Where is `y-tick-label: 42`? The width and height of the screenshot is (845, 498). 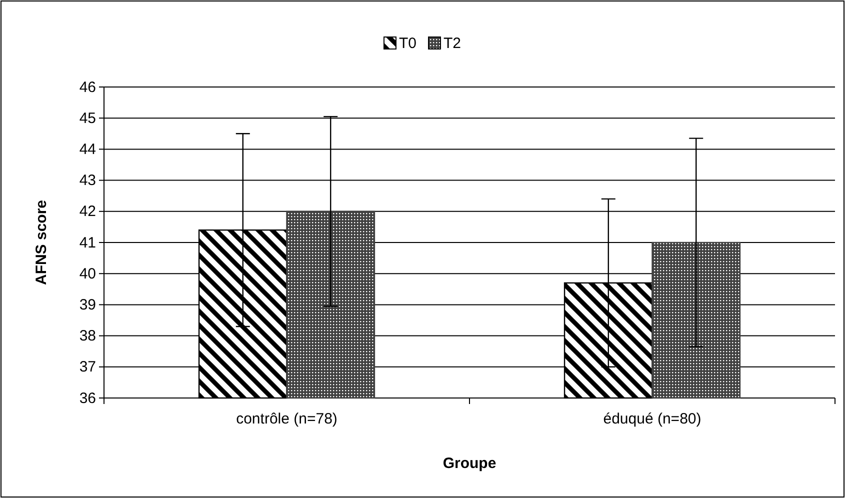 y-tick-label: 42 is located at coordinates (87, 211).